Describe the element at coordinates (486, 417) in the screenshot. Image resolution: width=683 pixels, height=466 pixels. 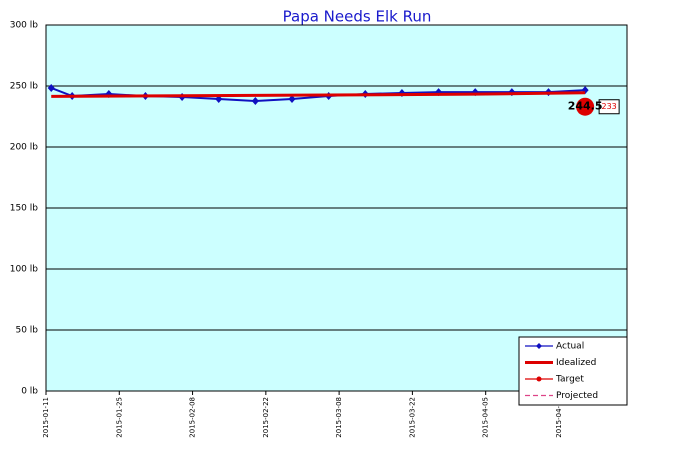
I see `x-tick-label: 2015-04-05` at that location.